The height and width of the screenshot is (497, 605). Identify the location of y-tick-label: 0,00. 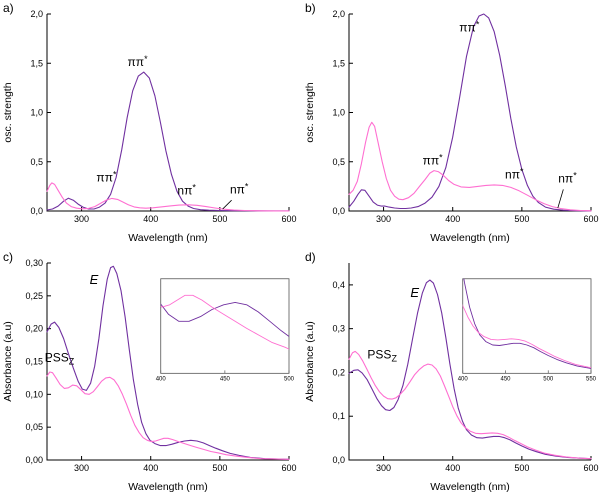
(34, 460).